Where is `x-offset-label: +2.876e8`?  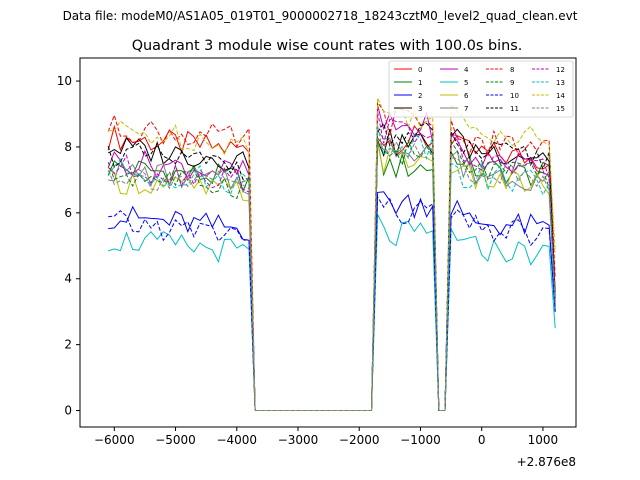
x-offset-label: +2.876e8 is located at coordinates (546, 462).